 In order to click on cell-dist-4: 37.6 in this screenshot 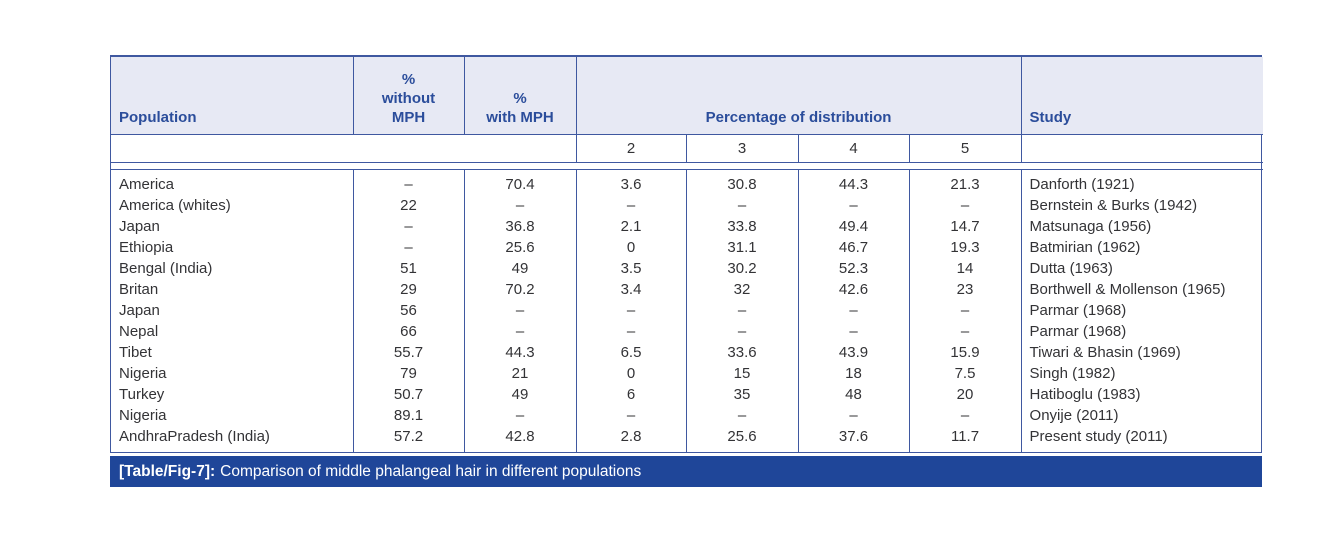, I will do `click(853, 439)`.